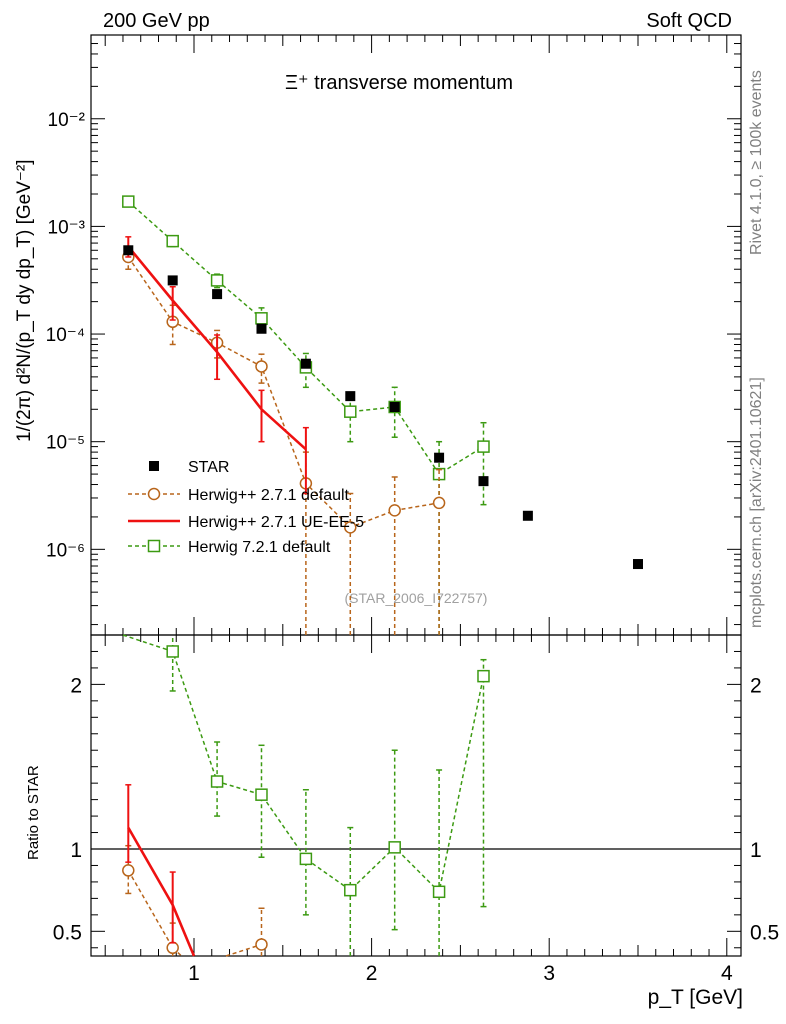 This screenshot has height=1024, width=786. Describe the element at coordinates (24, 300) in the screenshot. I see `main-y-axis-label: 1/(2π) d²N/(p_T dy dp_T) [GeV⁻²]` at that location.